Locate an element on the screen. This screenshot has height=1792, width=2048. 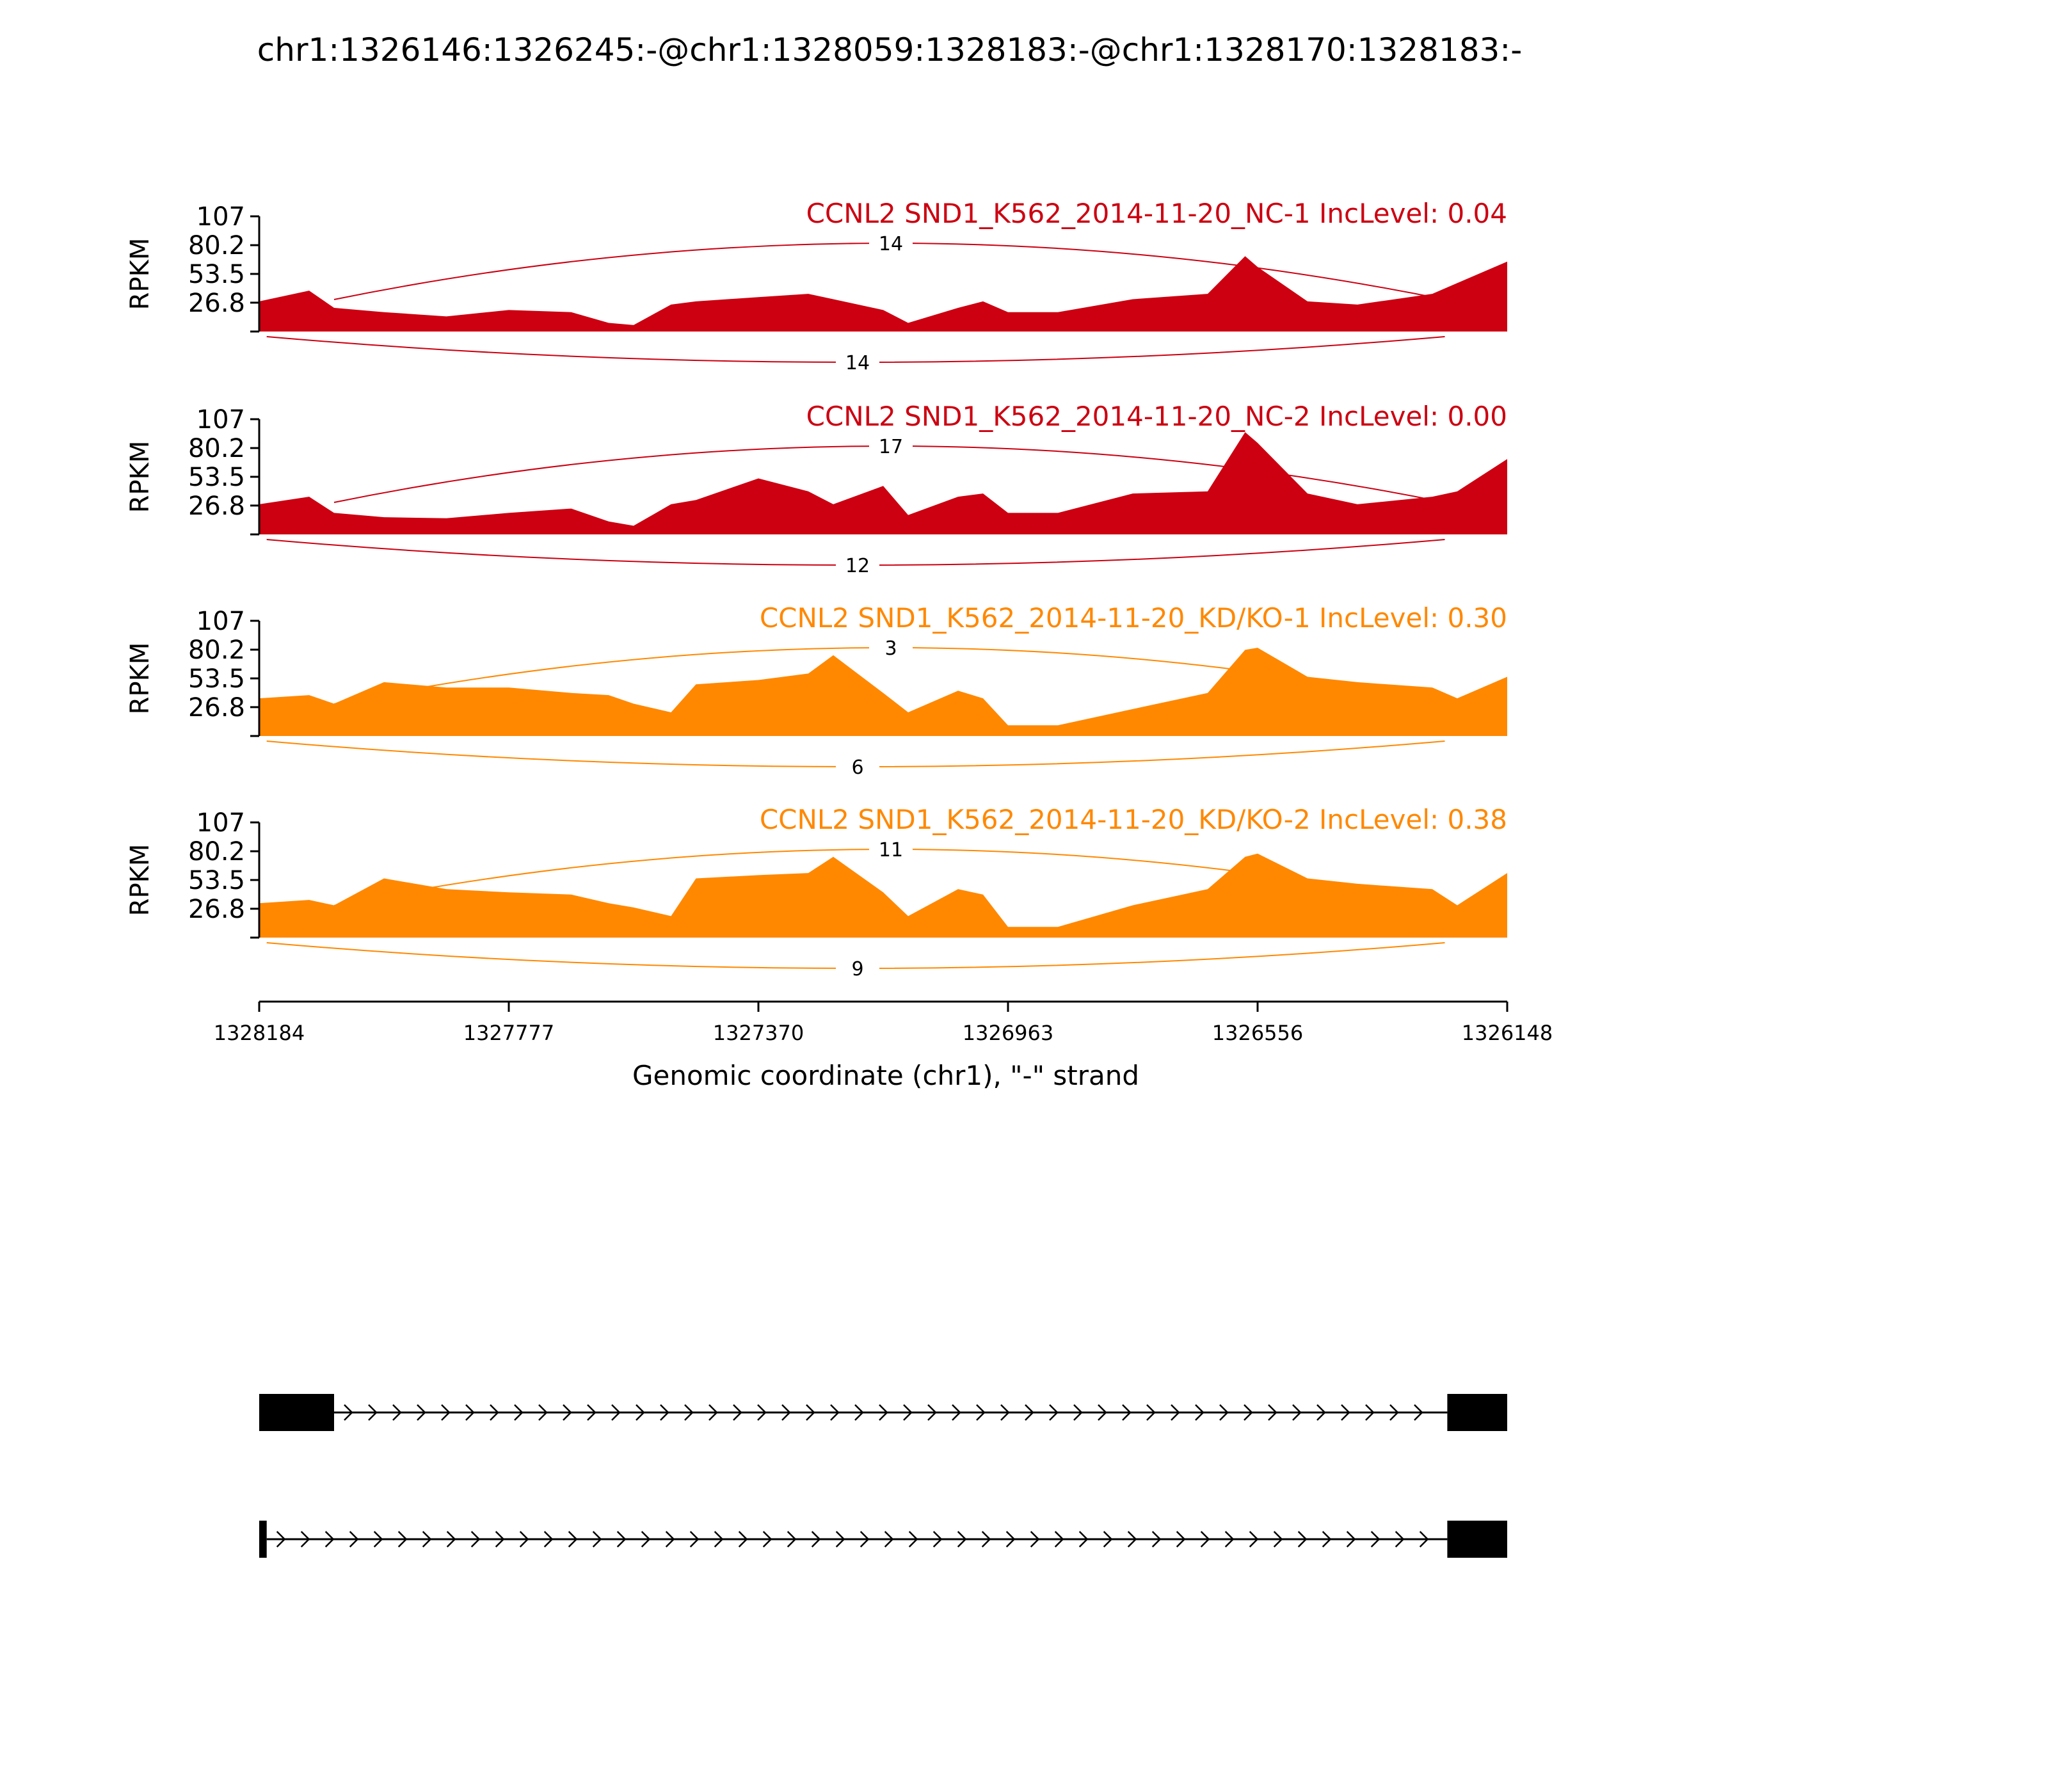
junction-count: 17 is located at coordinates (891, 447).